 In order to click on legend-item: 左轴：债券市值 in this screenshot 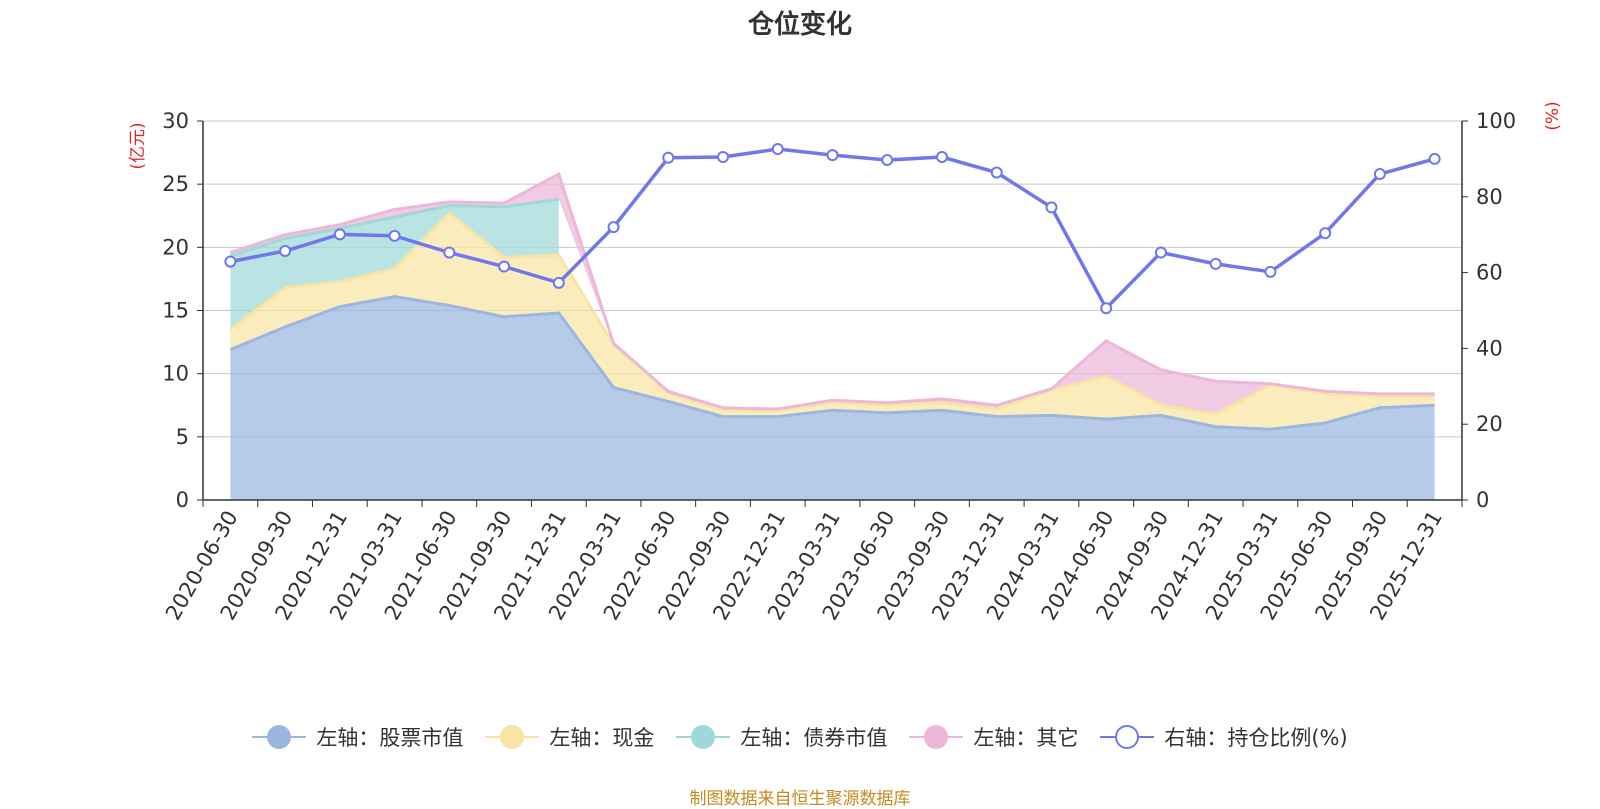, I will do `click(781, 737)`.